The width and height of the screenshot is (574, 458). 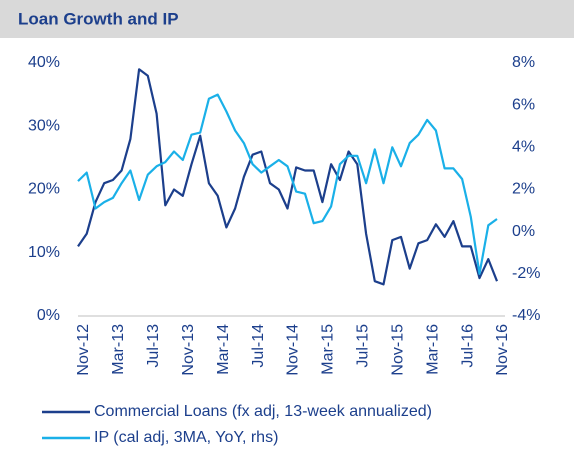 What do you see at coordinates (287, 19) in the screenshot?
I see `title-bar` at bounding box center [287, 19].